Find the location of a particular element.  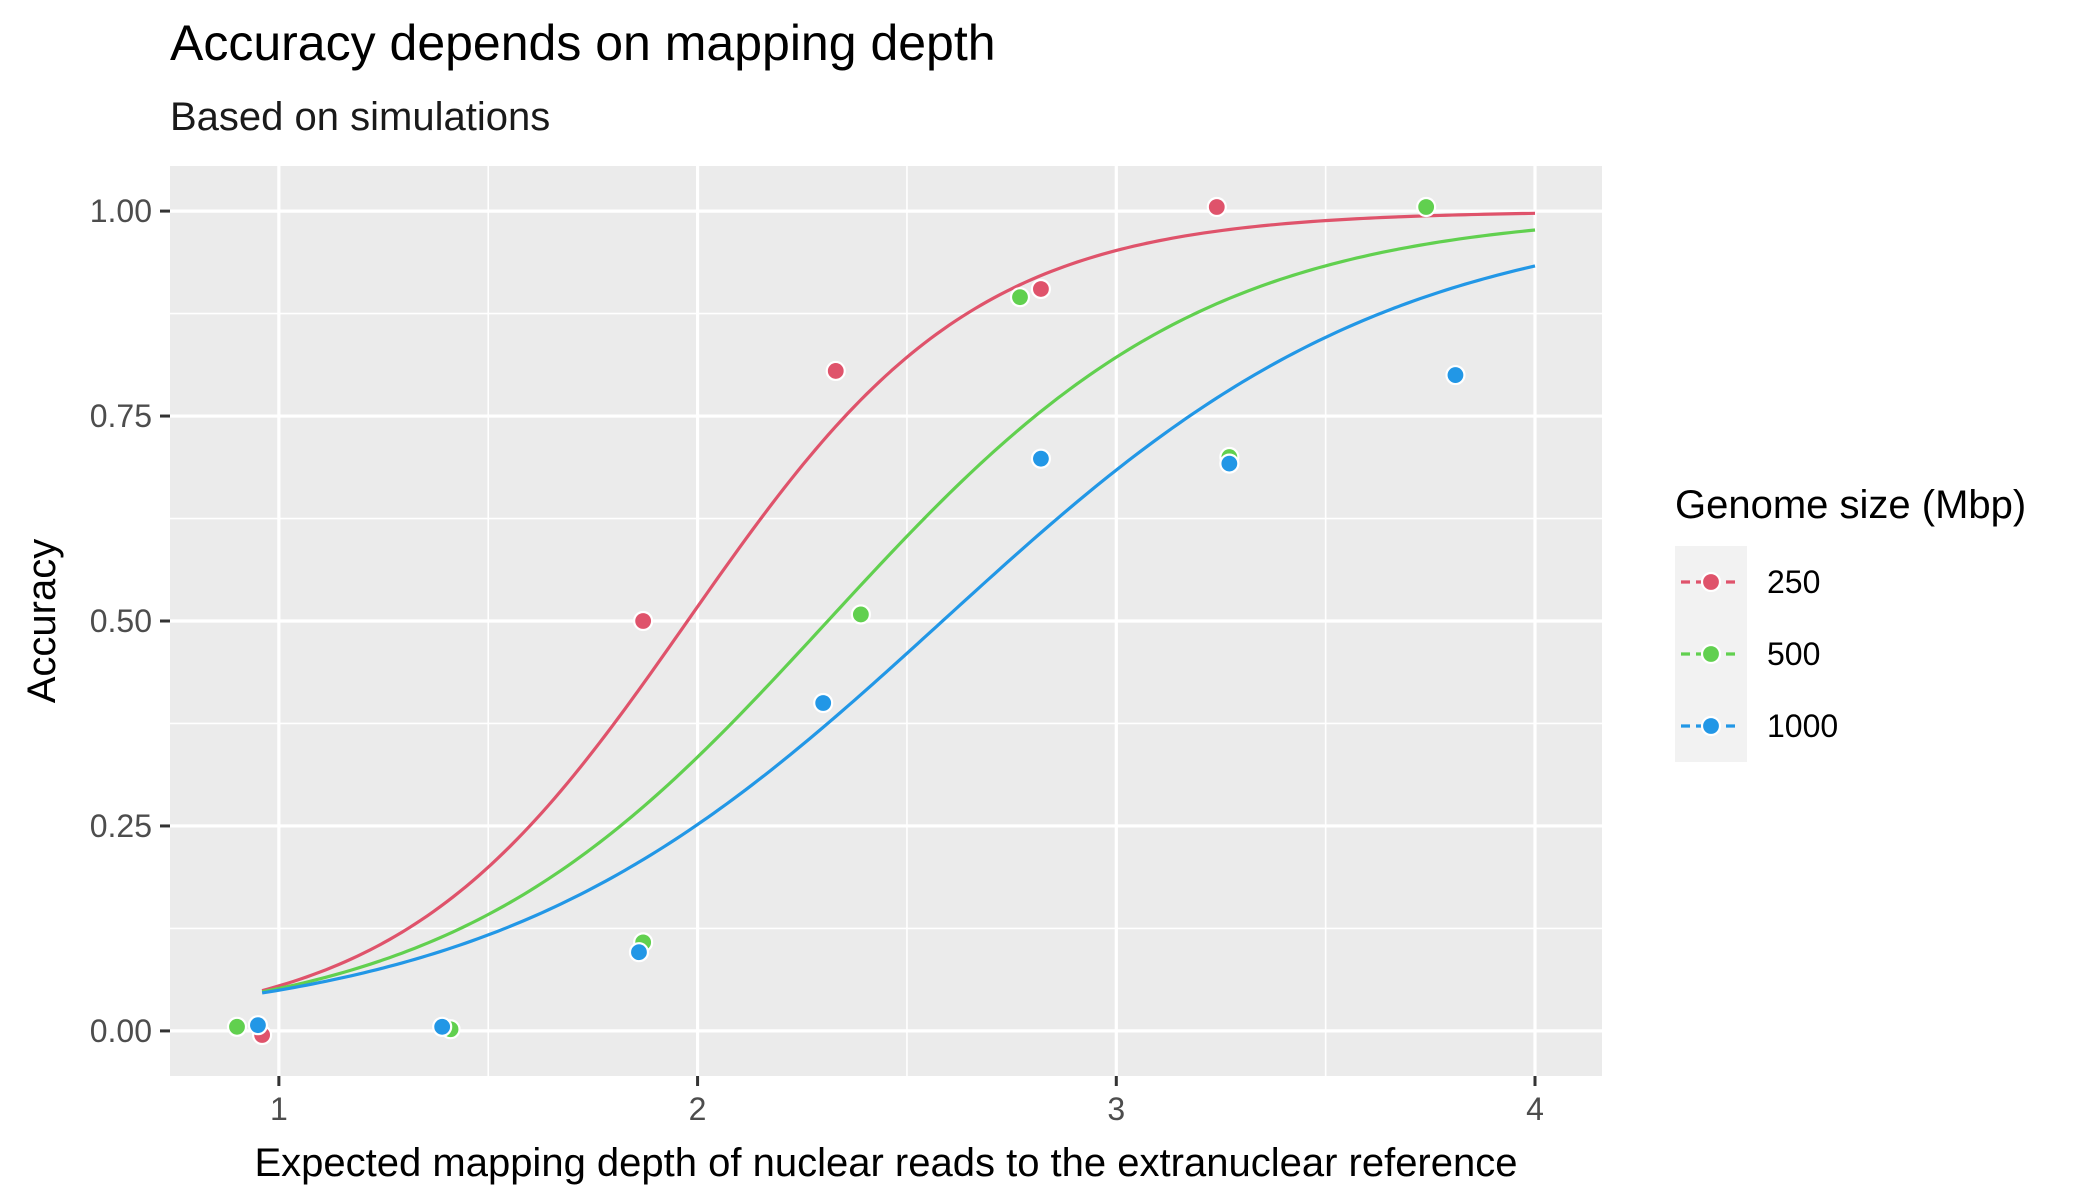

legend-items: 250 500 1000 is located at coordinates (1759, 654).